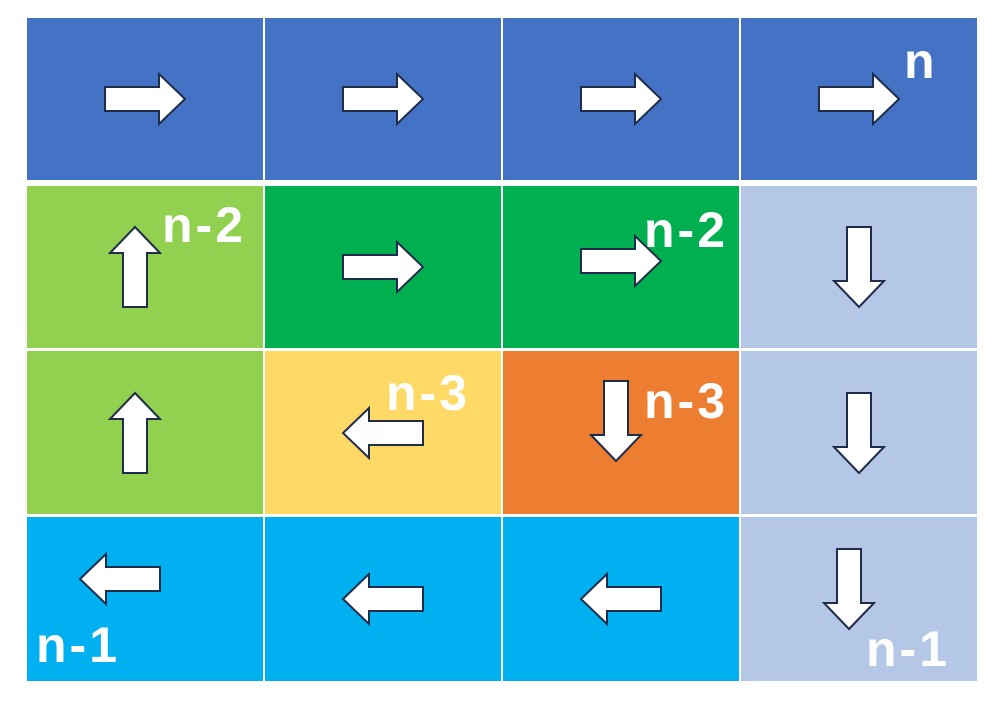 This screenshot has width=1004, height=716. Describe the element at coordinates (921, 61) in the screenshot. I see `label-top-row: n` at that location.